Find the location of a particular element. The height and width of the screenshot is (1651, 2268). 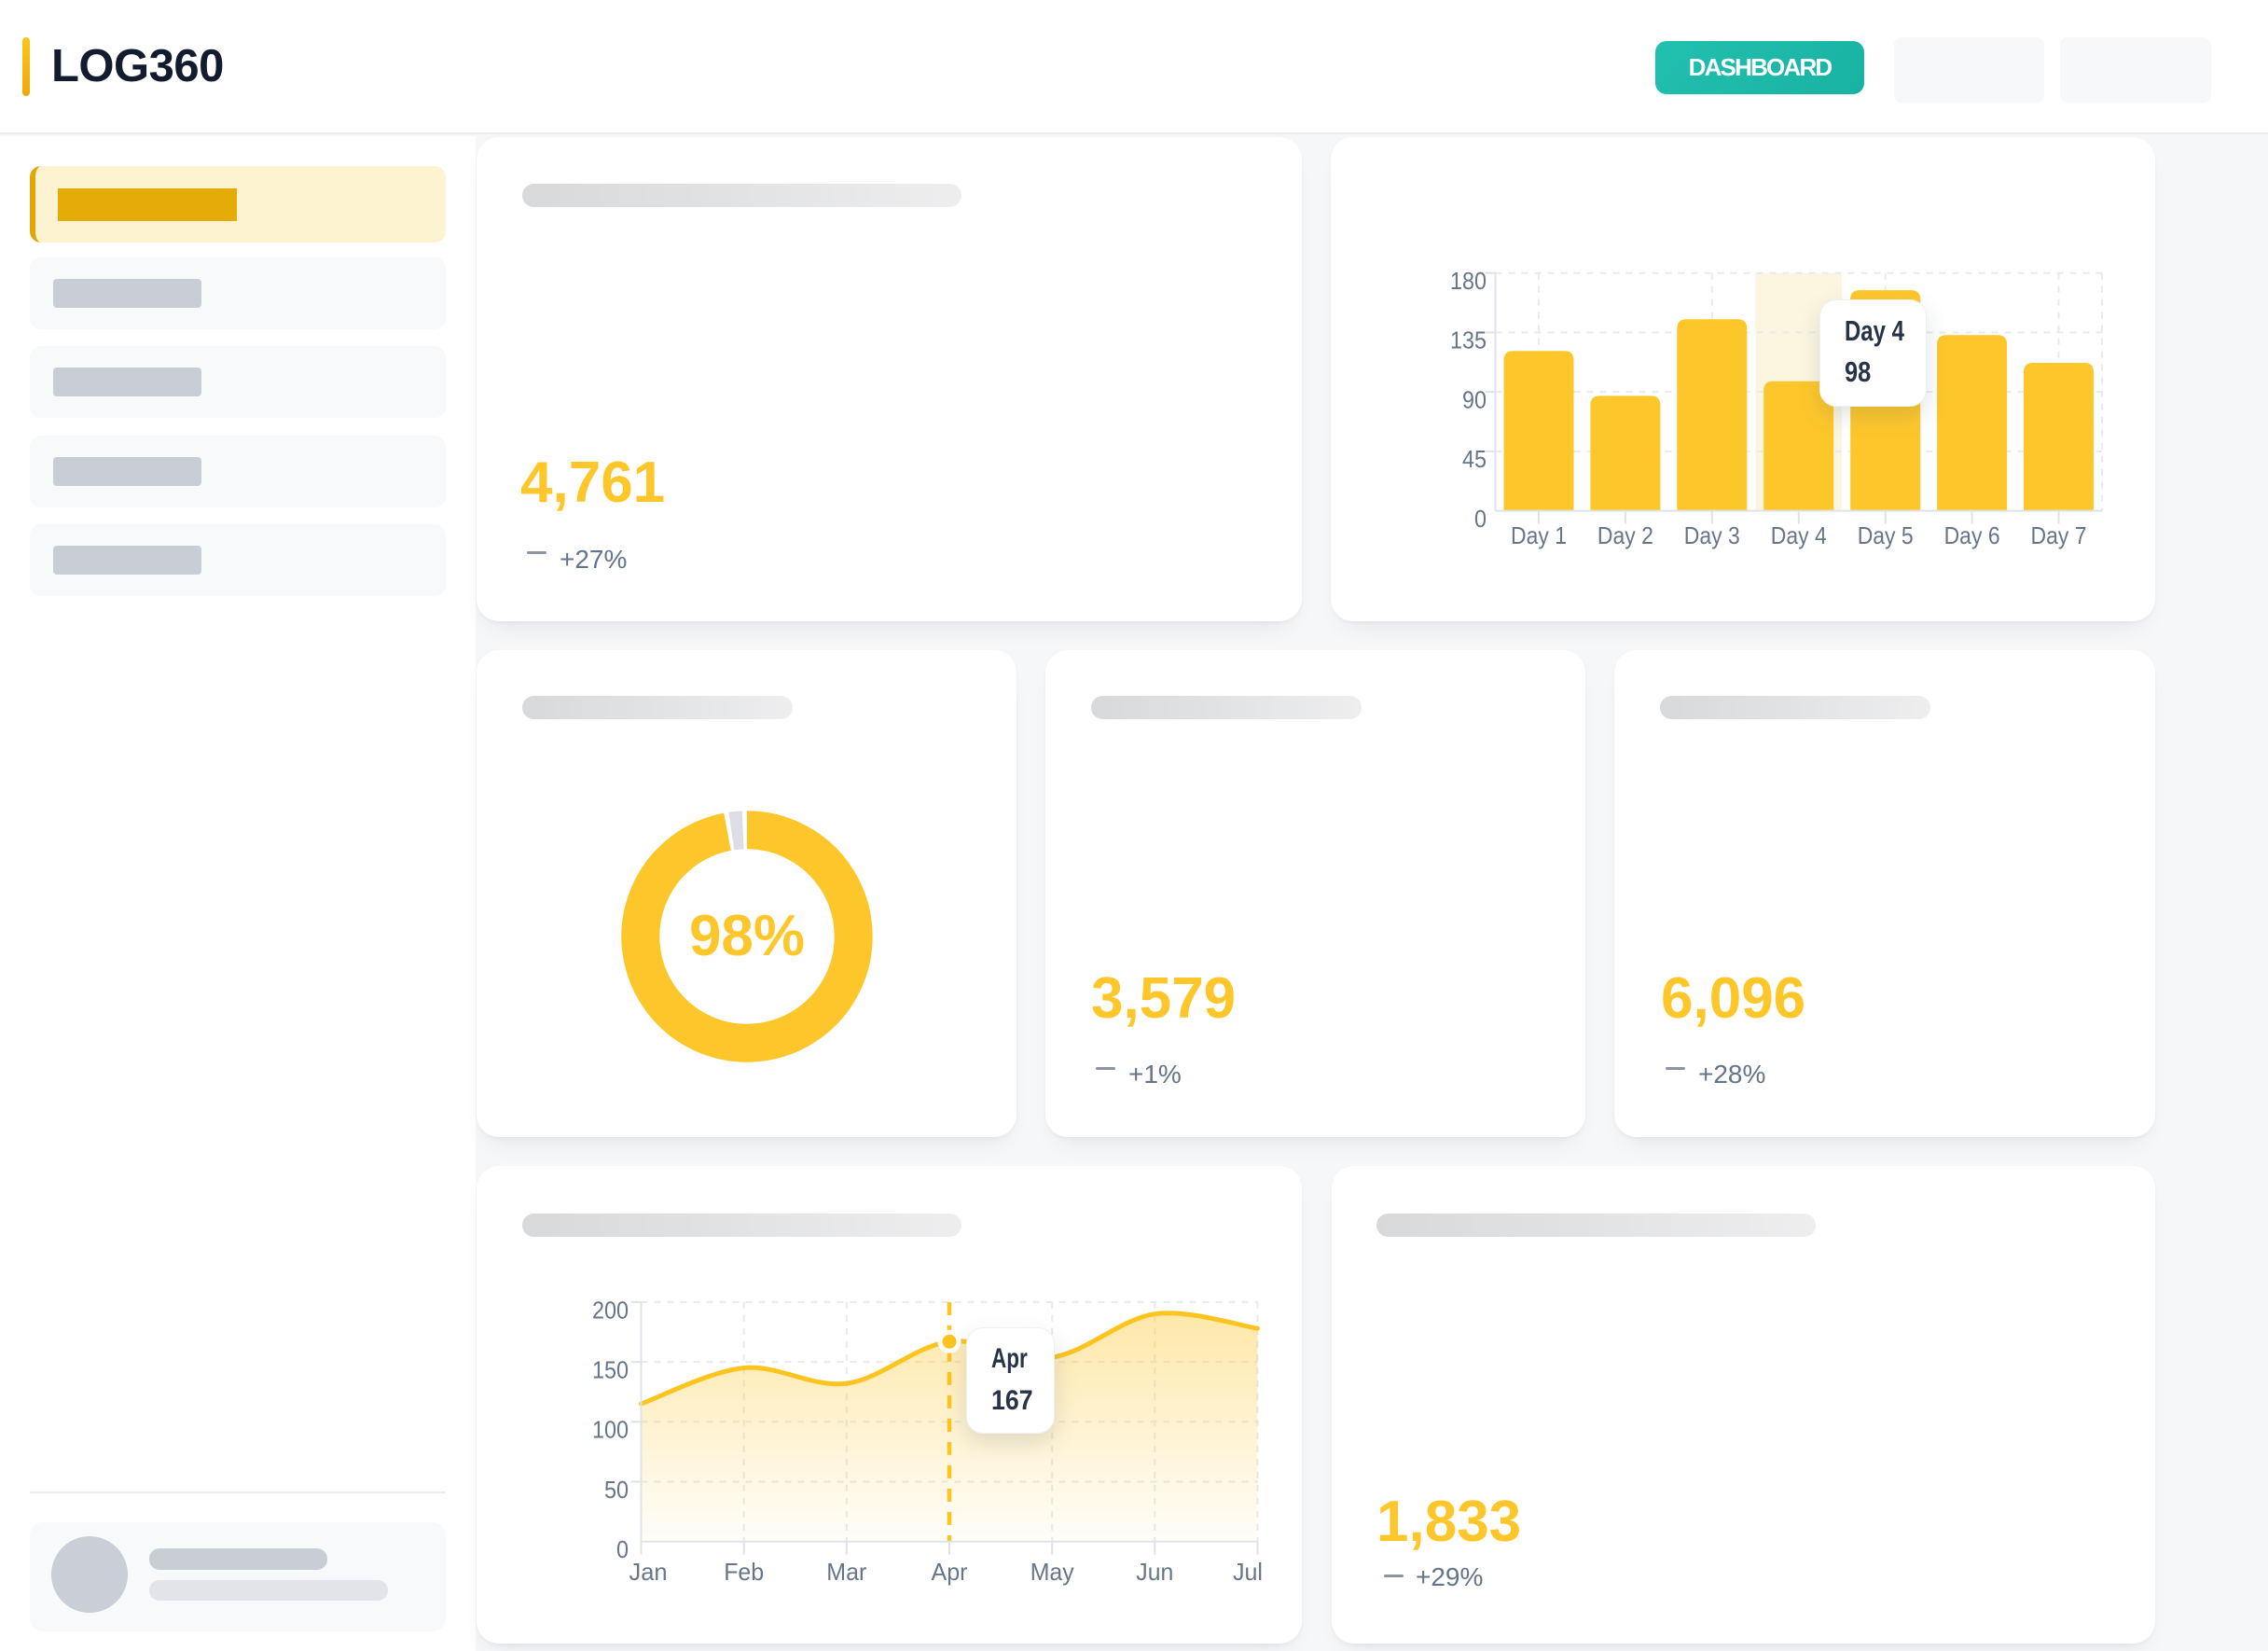

svg-text: Apr is located at coordinates (950, 1572).